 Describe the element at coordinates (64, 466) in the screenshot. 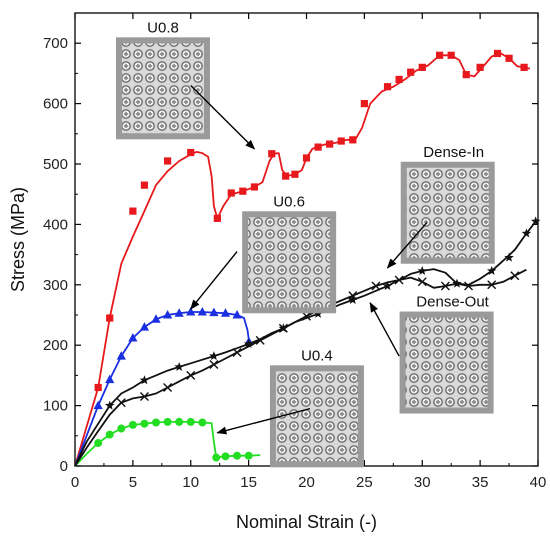

I see `y-tick-label: 0` at that location.